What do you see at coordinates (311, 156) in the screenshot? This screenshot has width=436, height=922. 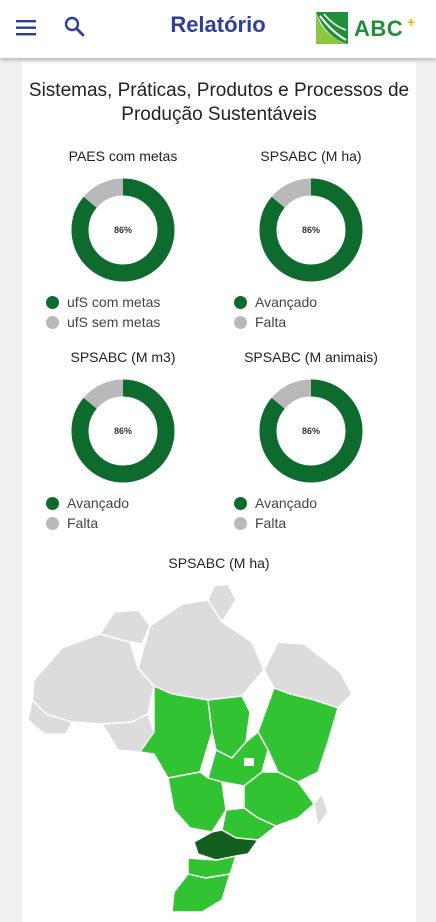 I see `chart-title: SPSABC (M ha)` at bounding box center [311, 156].